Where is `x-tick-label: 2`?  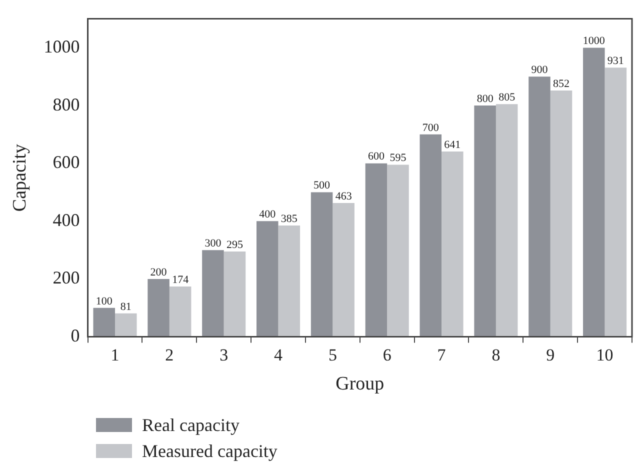
x-tick-label: 2 is located at coordinates (169, 354).